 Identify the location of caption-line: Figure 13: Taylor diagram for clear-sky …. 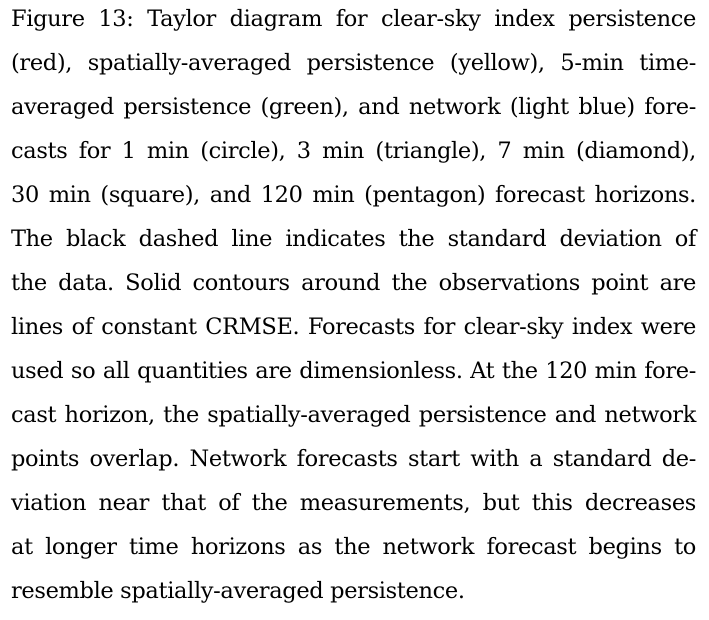
(353, 19).